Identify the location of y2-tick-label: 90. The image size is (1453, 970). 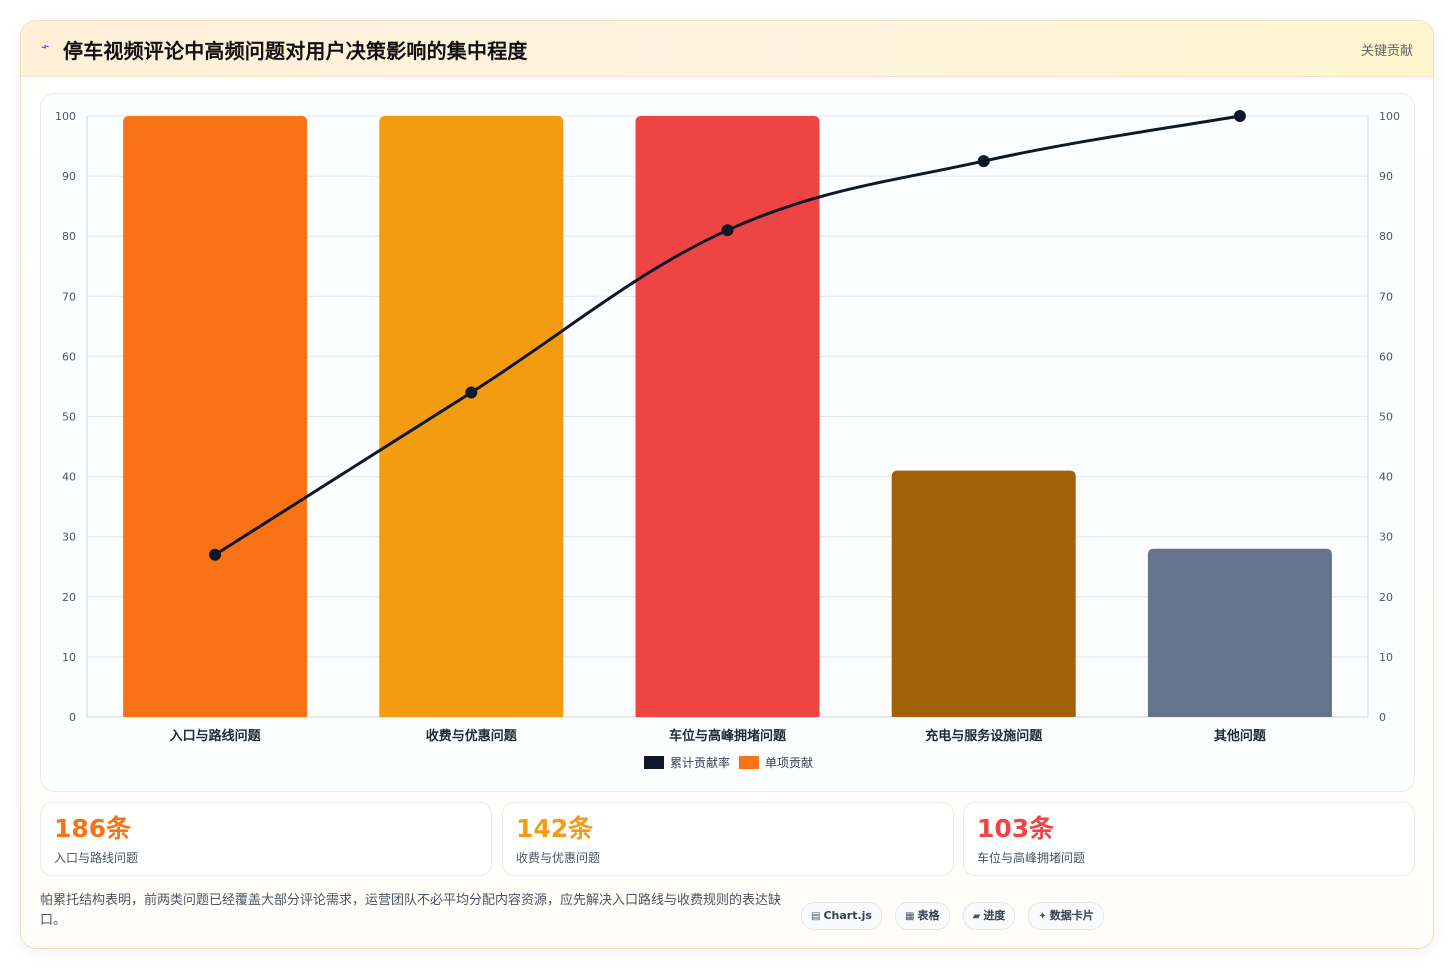
(1386, 176).